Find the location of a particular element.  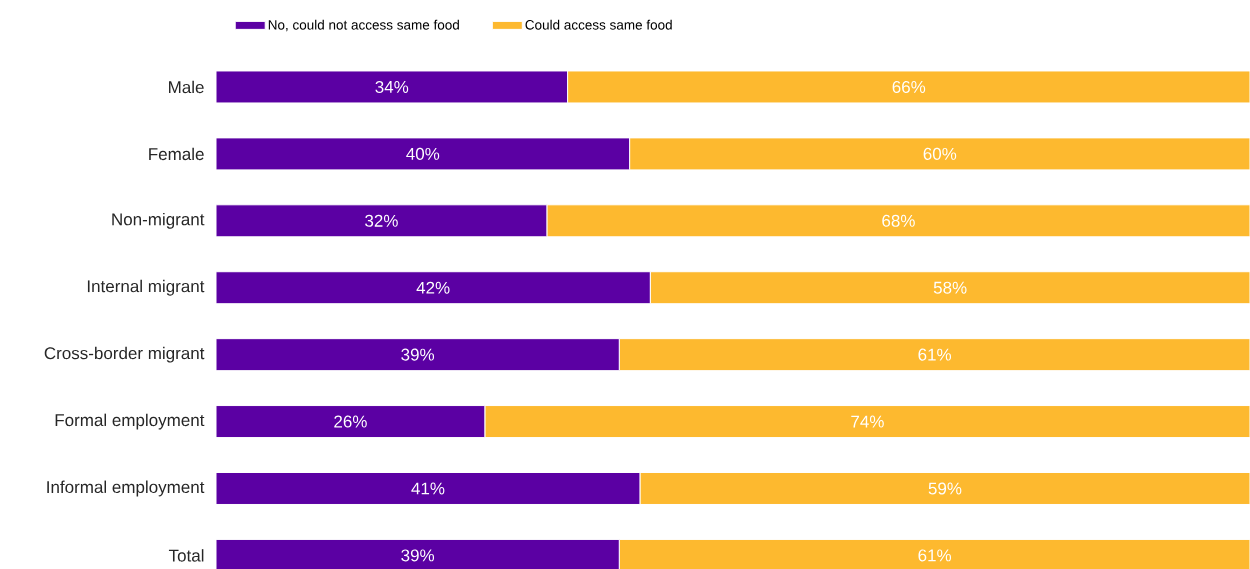

data-label: 40% is located at coordinates (423, 153).